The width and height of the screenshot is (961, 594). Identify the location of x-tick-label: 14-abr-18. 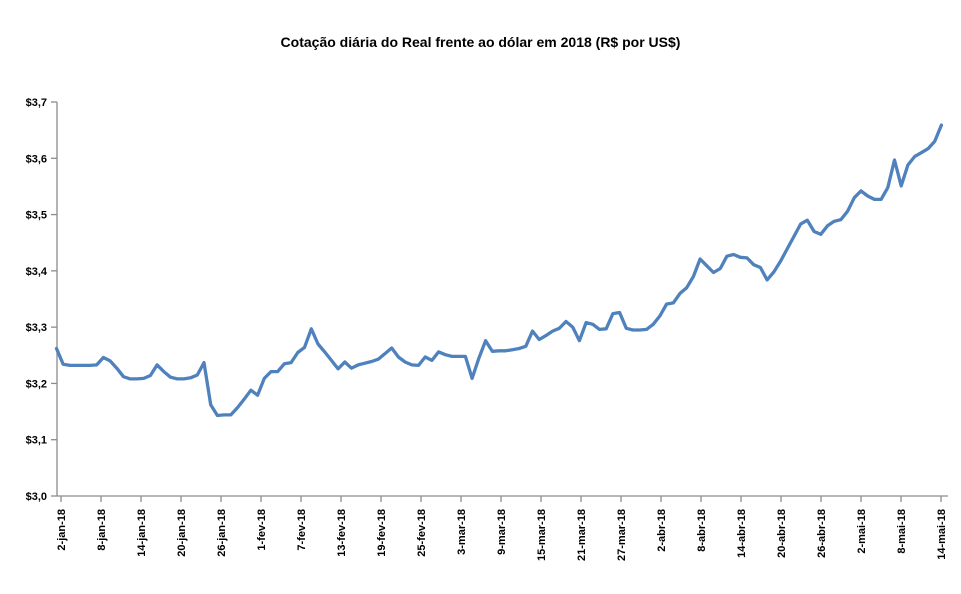
(742, 533).